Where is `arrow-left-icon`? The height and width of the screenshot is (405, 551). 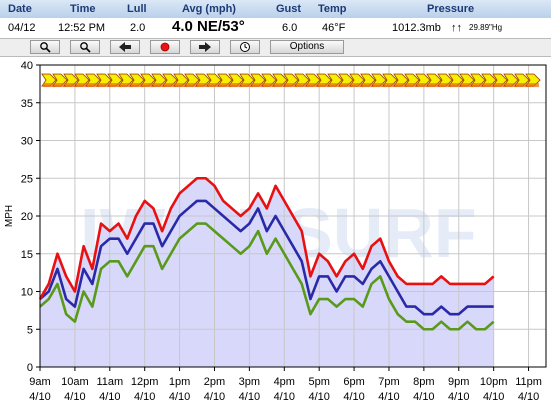
arrow-left-icon is located at coordinates (125, 47).